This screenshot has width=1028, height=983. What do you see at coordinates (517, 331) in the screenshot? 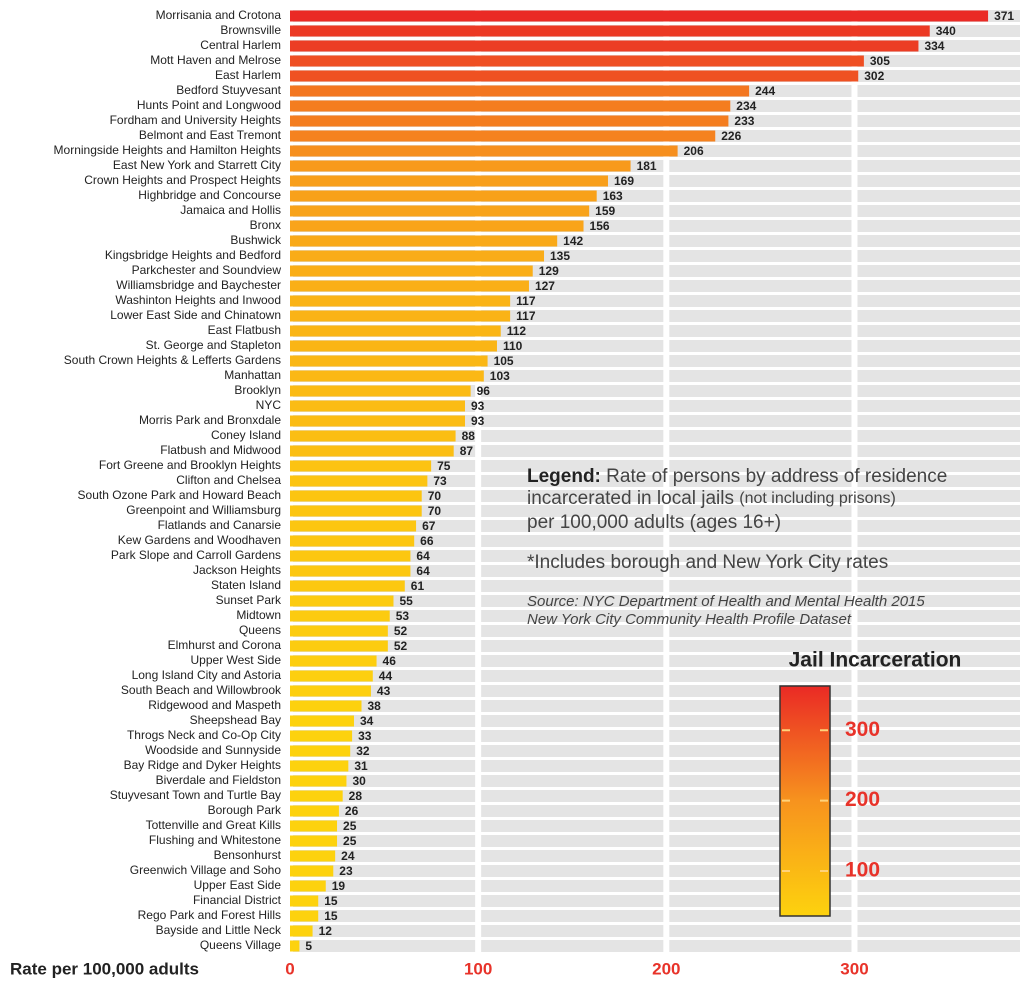
I see `value-label: 112` at bounding box center [517, 331].